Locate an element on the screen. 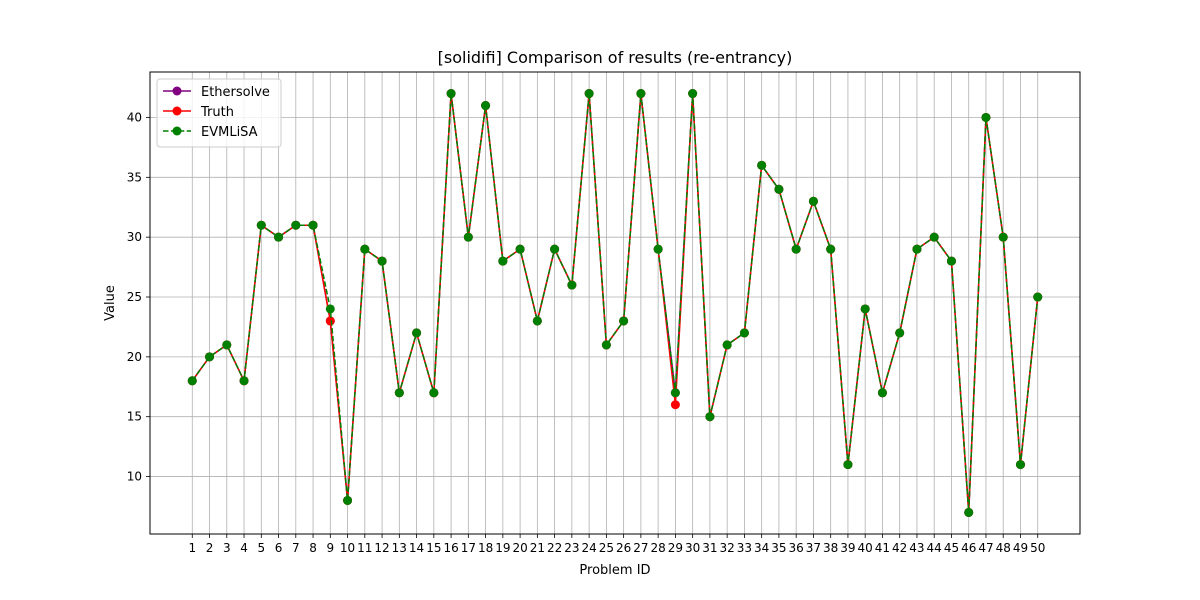 Image resolution: width=1200 pixels, height=600 pixels. x-tick-label: 23 is located at coordinates (571, 548).